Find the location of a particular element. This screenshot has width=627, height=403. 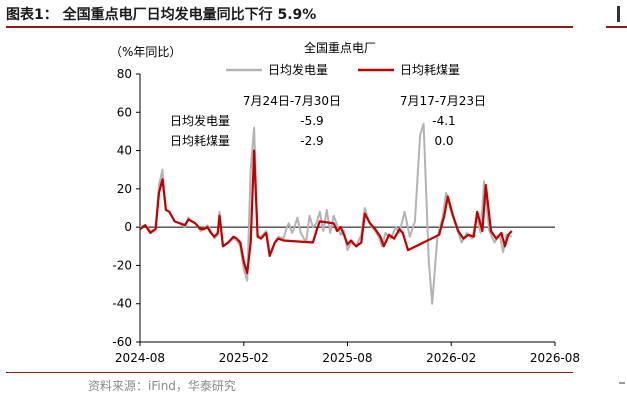

edge-mark-bottom is located at coordinates (622, 383).